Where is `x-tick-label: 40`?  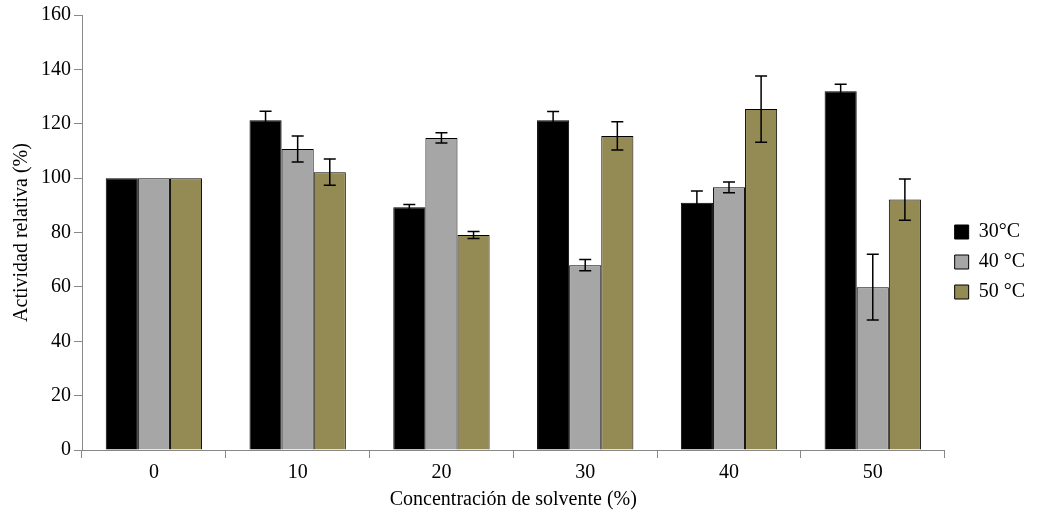 x-tick-label: 40 is located at coordinates (729, 471).